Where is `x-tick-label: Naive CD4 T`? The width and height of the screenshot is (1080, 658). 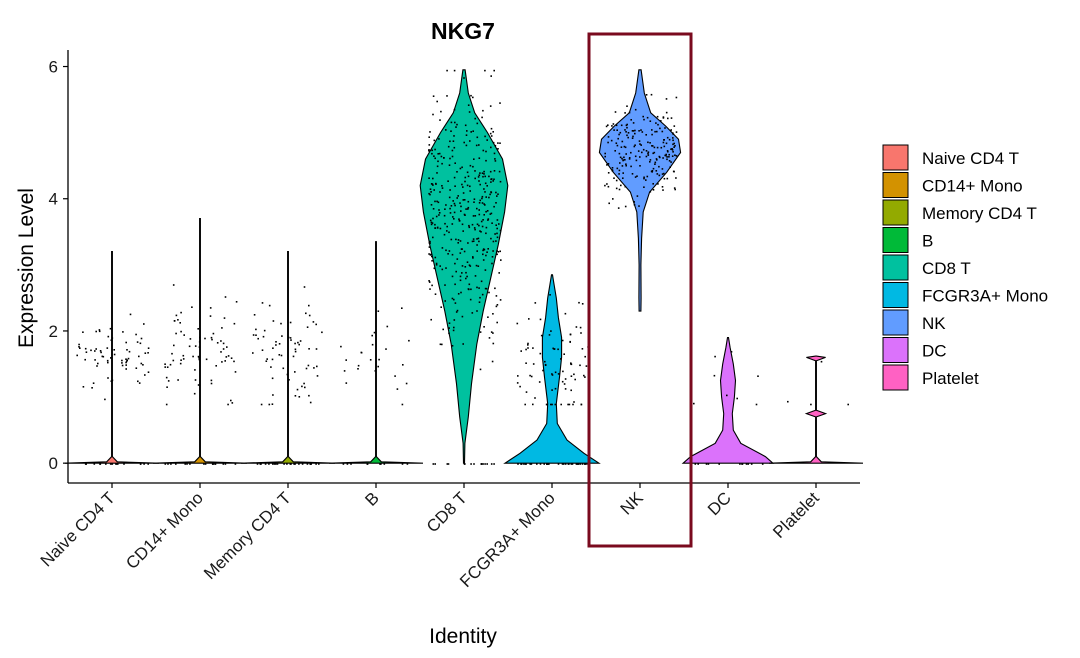 x-tick-label: Naive CD4 T is located at coordinates (78, 529).